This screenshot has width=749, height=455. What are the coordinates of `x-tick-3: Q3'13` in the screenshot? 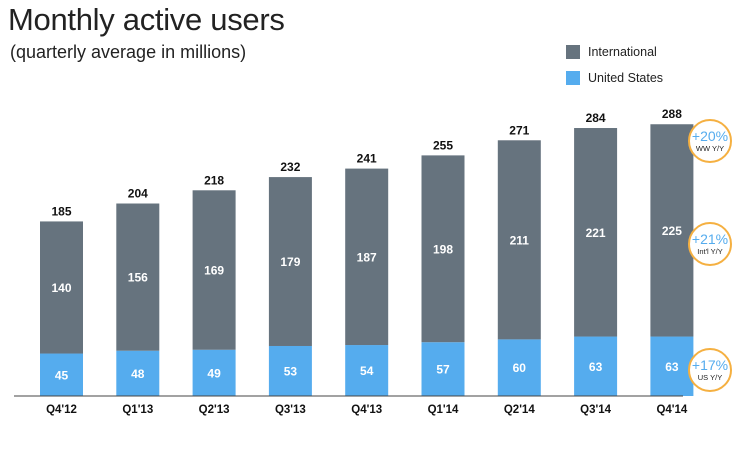 It's located at (290, 410).